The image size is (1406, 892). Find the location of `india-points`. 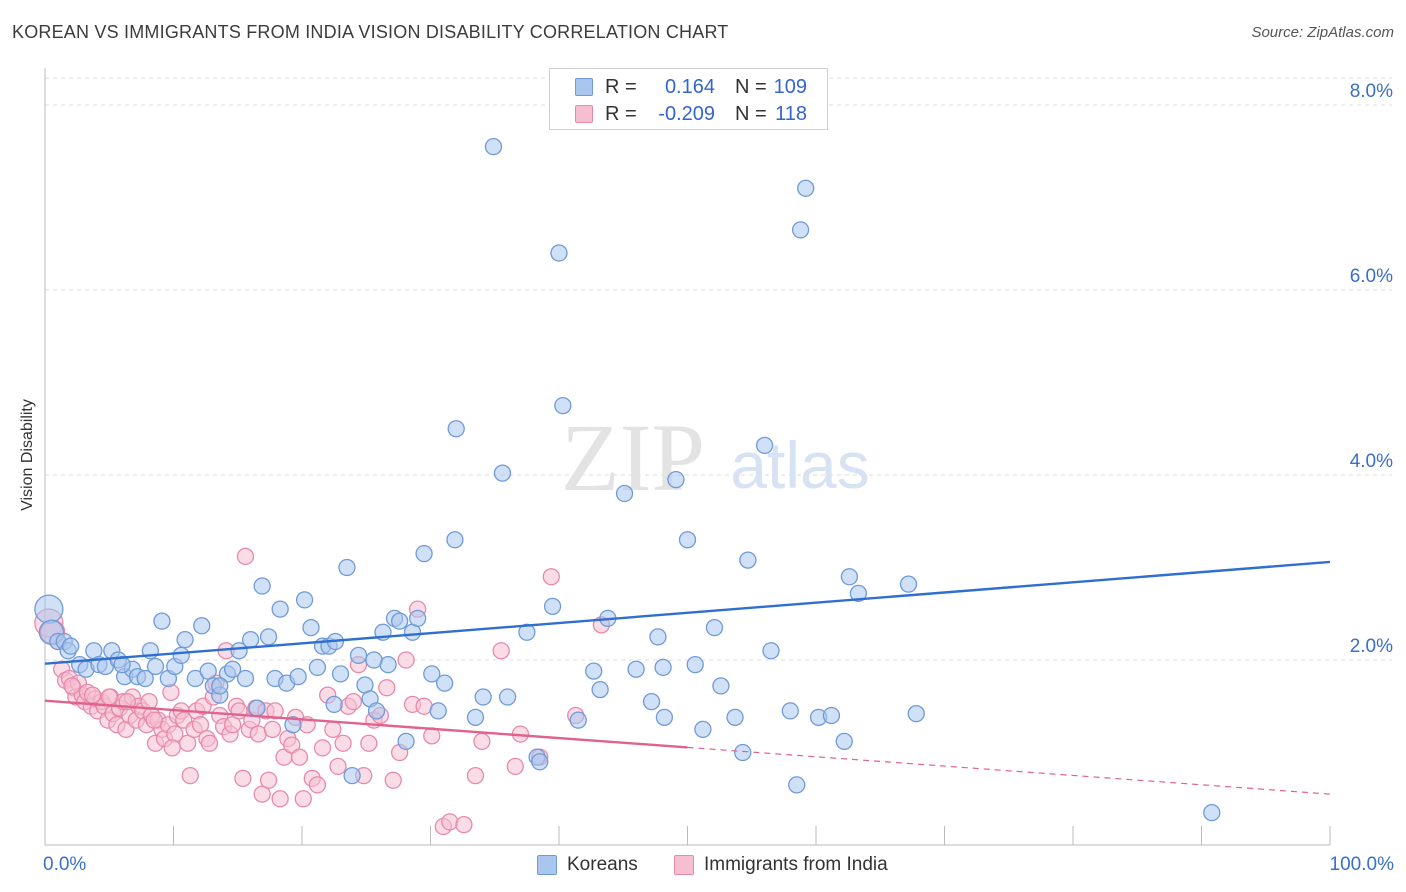

india-points is located at coordinates (322, 691).